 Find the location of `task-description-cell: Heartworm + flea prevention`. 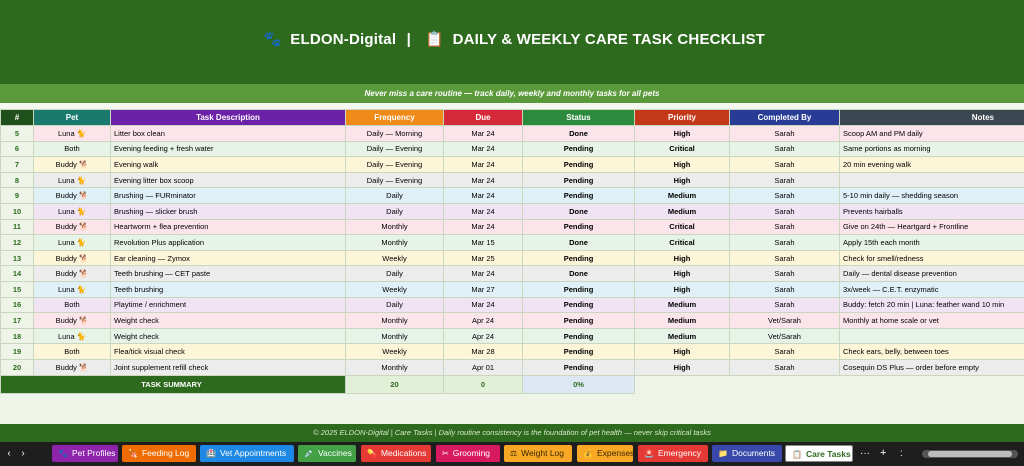

task-description-cell: Heartworm + flea prevention is located at coordinates (228, 227).